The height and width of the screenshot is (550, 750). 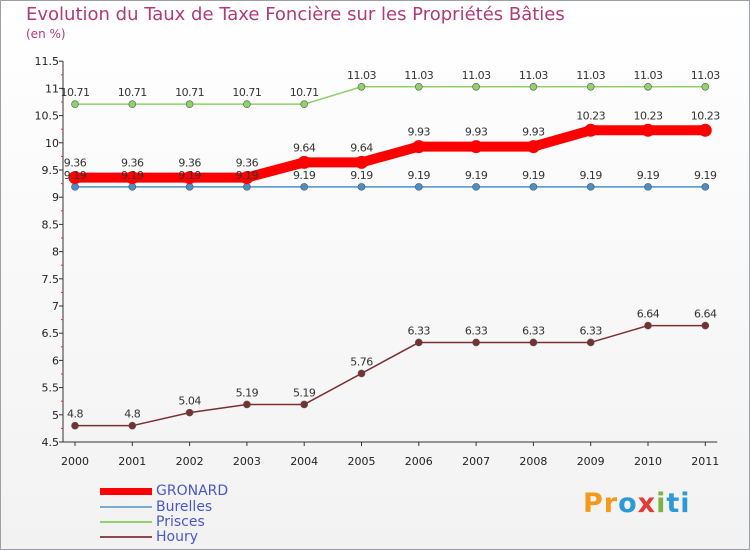 I want to click on legend-item-gronard: GRONARD, so click(x=164, y=491).